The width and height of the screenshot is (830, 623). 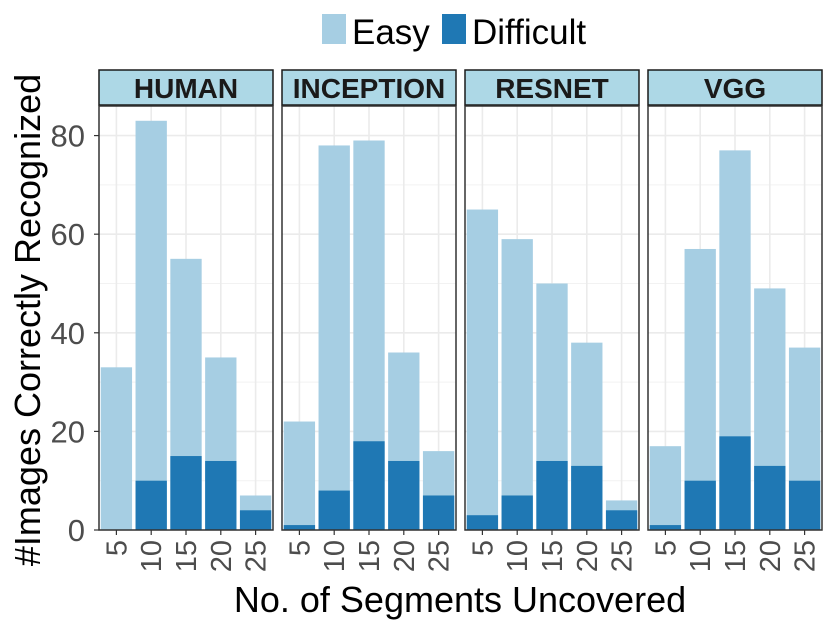 I want to click on x-axis-title: No. of Segments Uncovered, so click(x=460, y=599).